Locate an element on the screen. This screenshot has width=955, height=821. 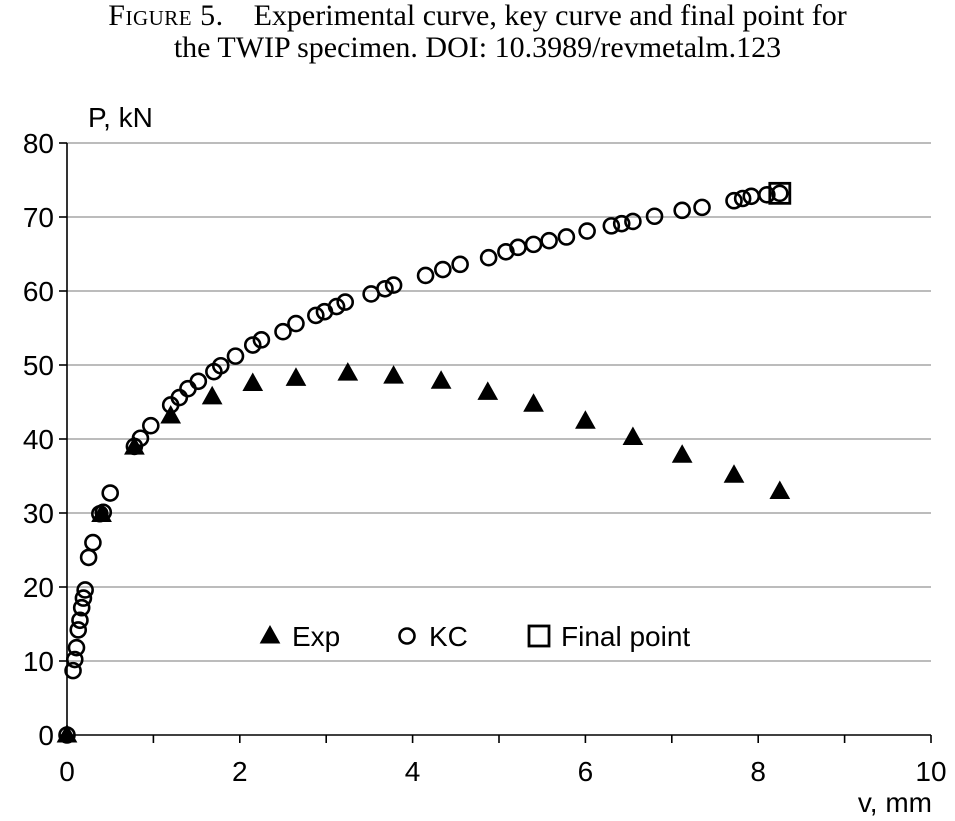
legend-label-kc: KC is located at coordinates (448, 636).